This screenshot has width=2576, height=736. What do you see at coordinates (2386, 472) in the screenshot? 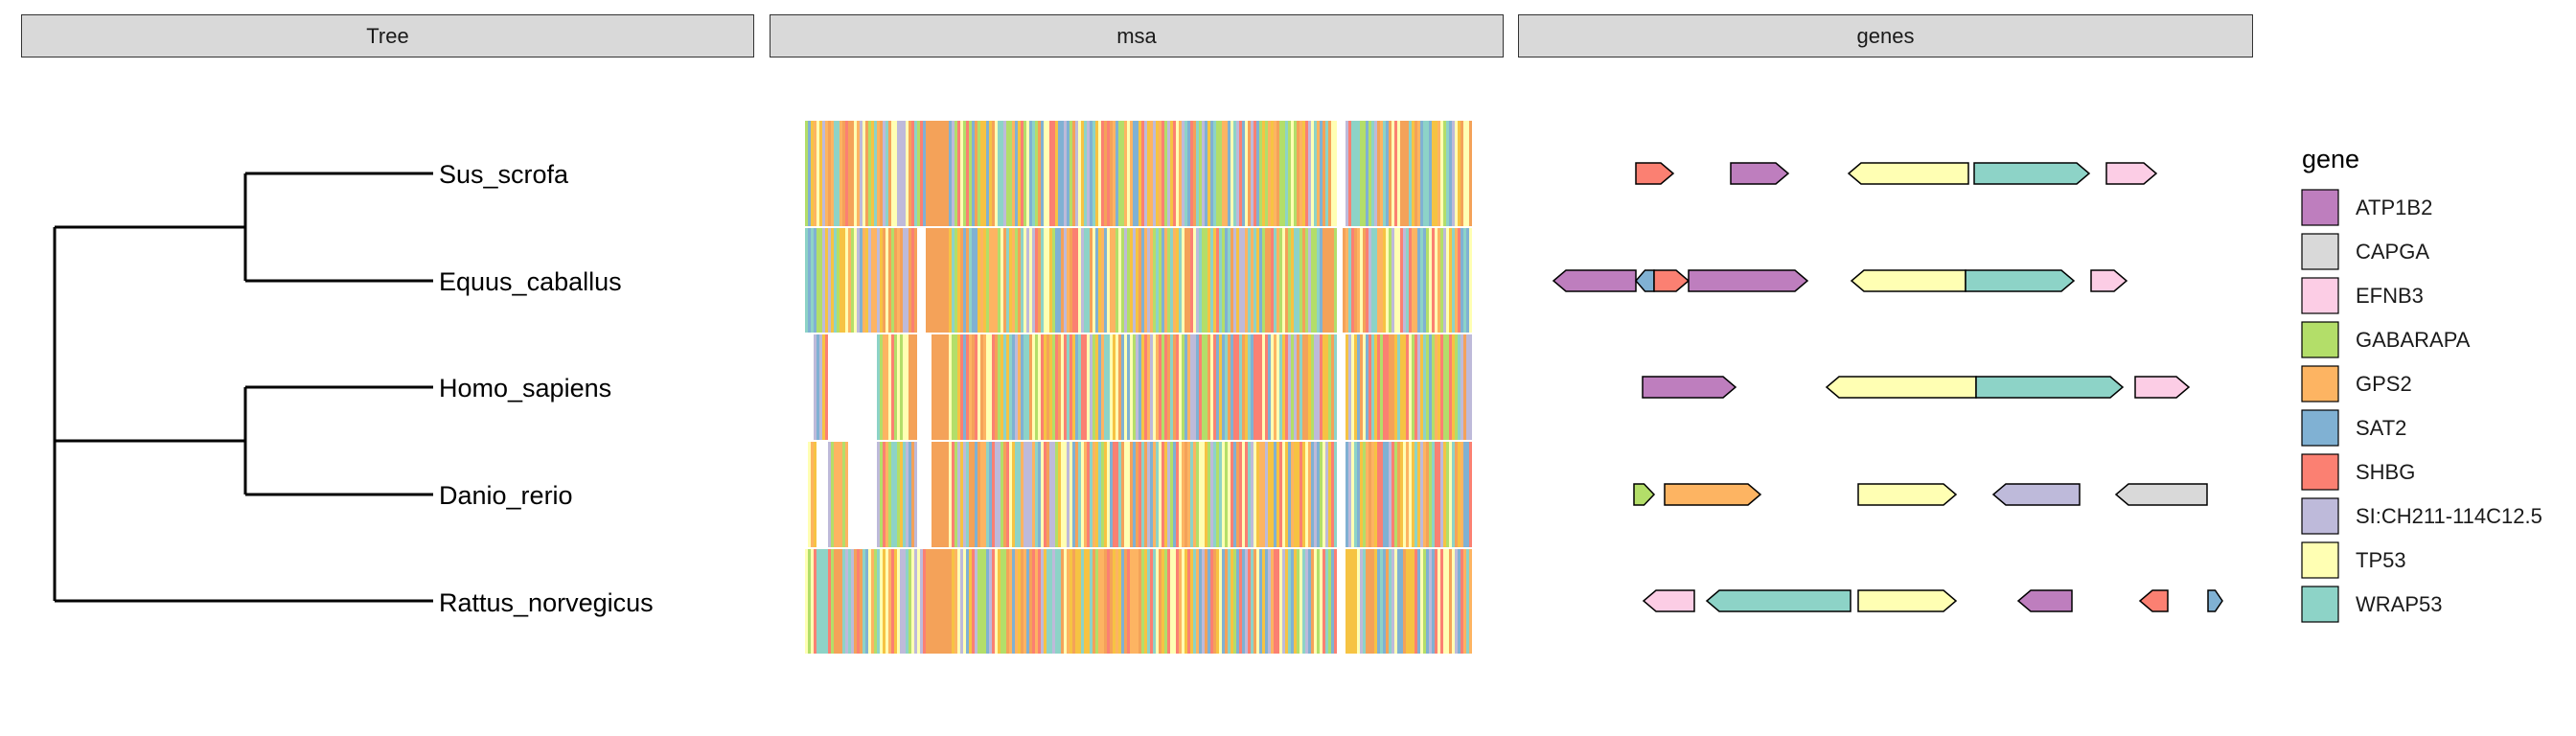
I see `legend-label: SHBG` at bounding box center [2386, 472].